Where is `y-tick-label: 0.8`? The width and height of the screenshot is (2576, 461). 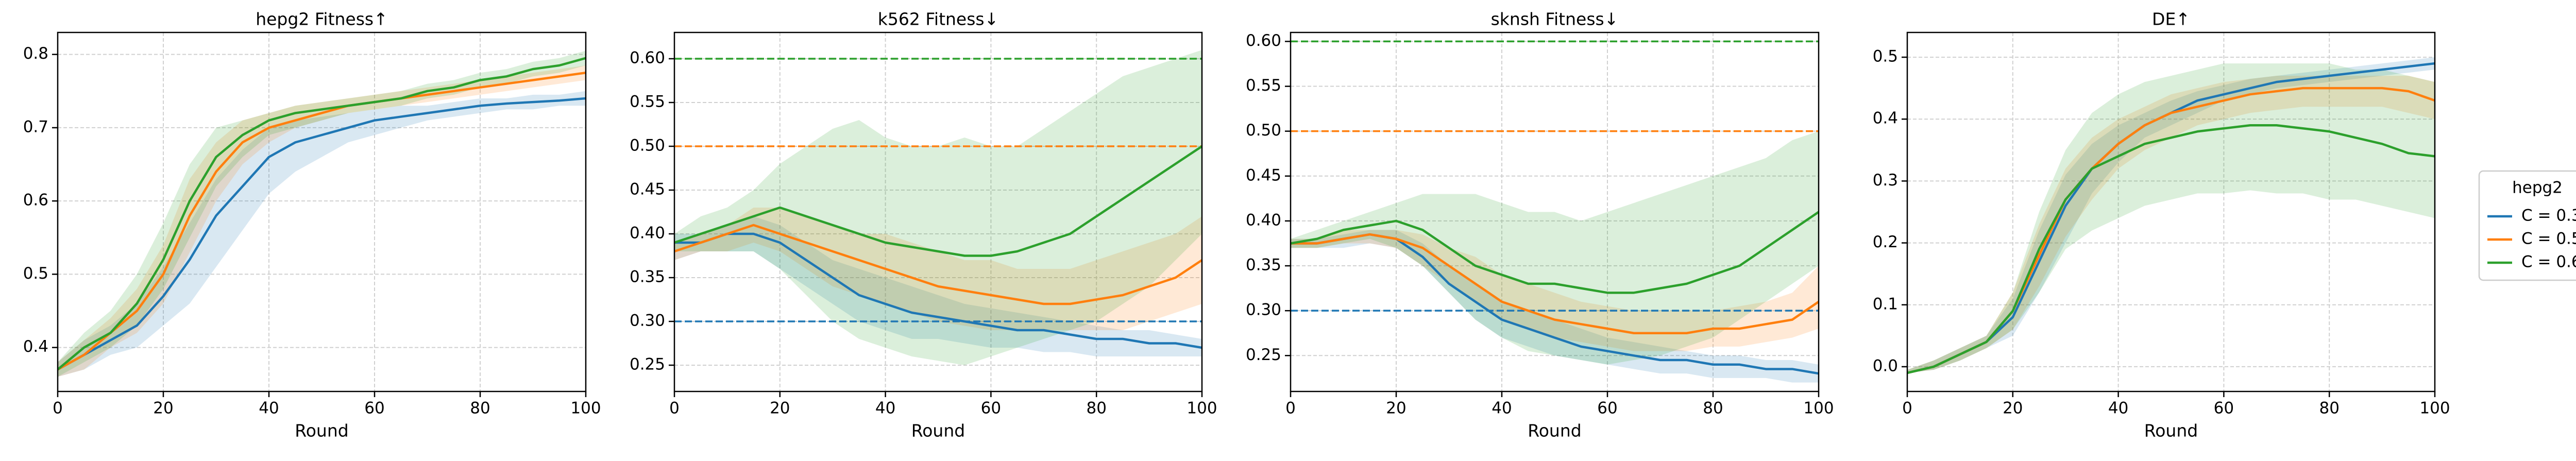
y-tick-label: 0.8 is located at coordinates (35, 53).